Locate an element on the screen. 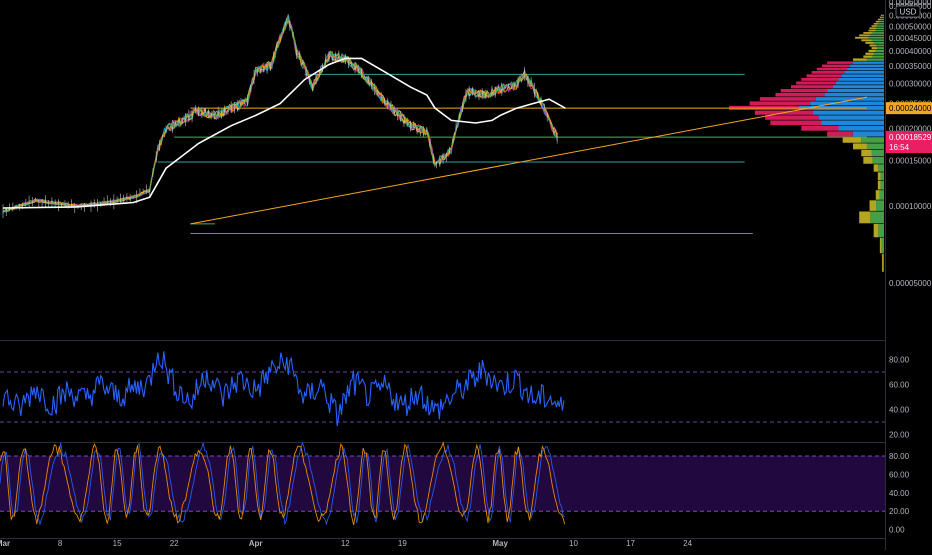 The width and height of the screenshot is (932, 555). countdown-label: 16:54 is located at coordinates (899, 147).